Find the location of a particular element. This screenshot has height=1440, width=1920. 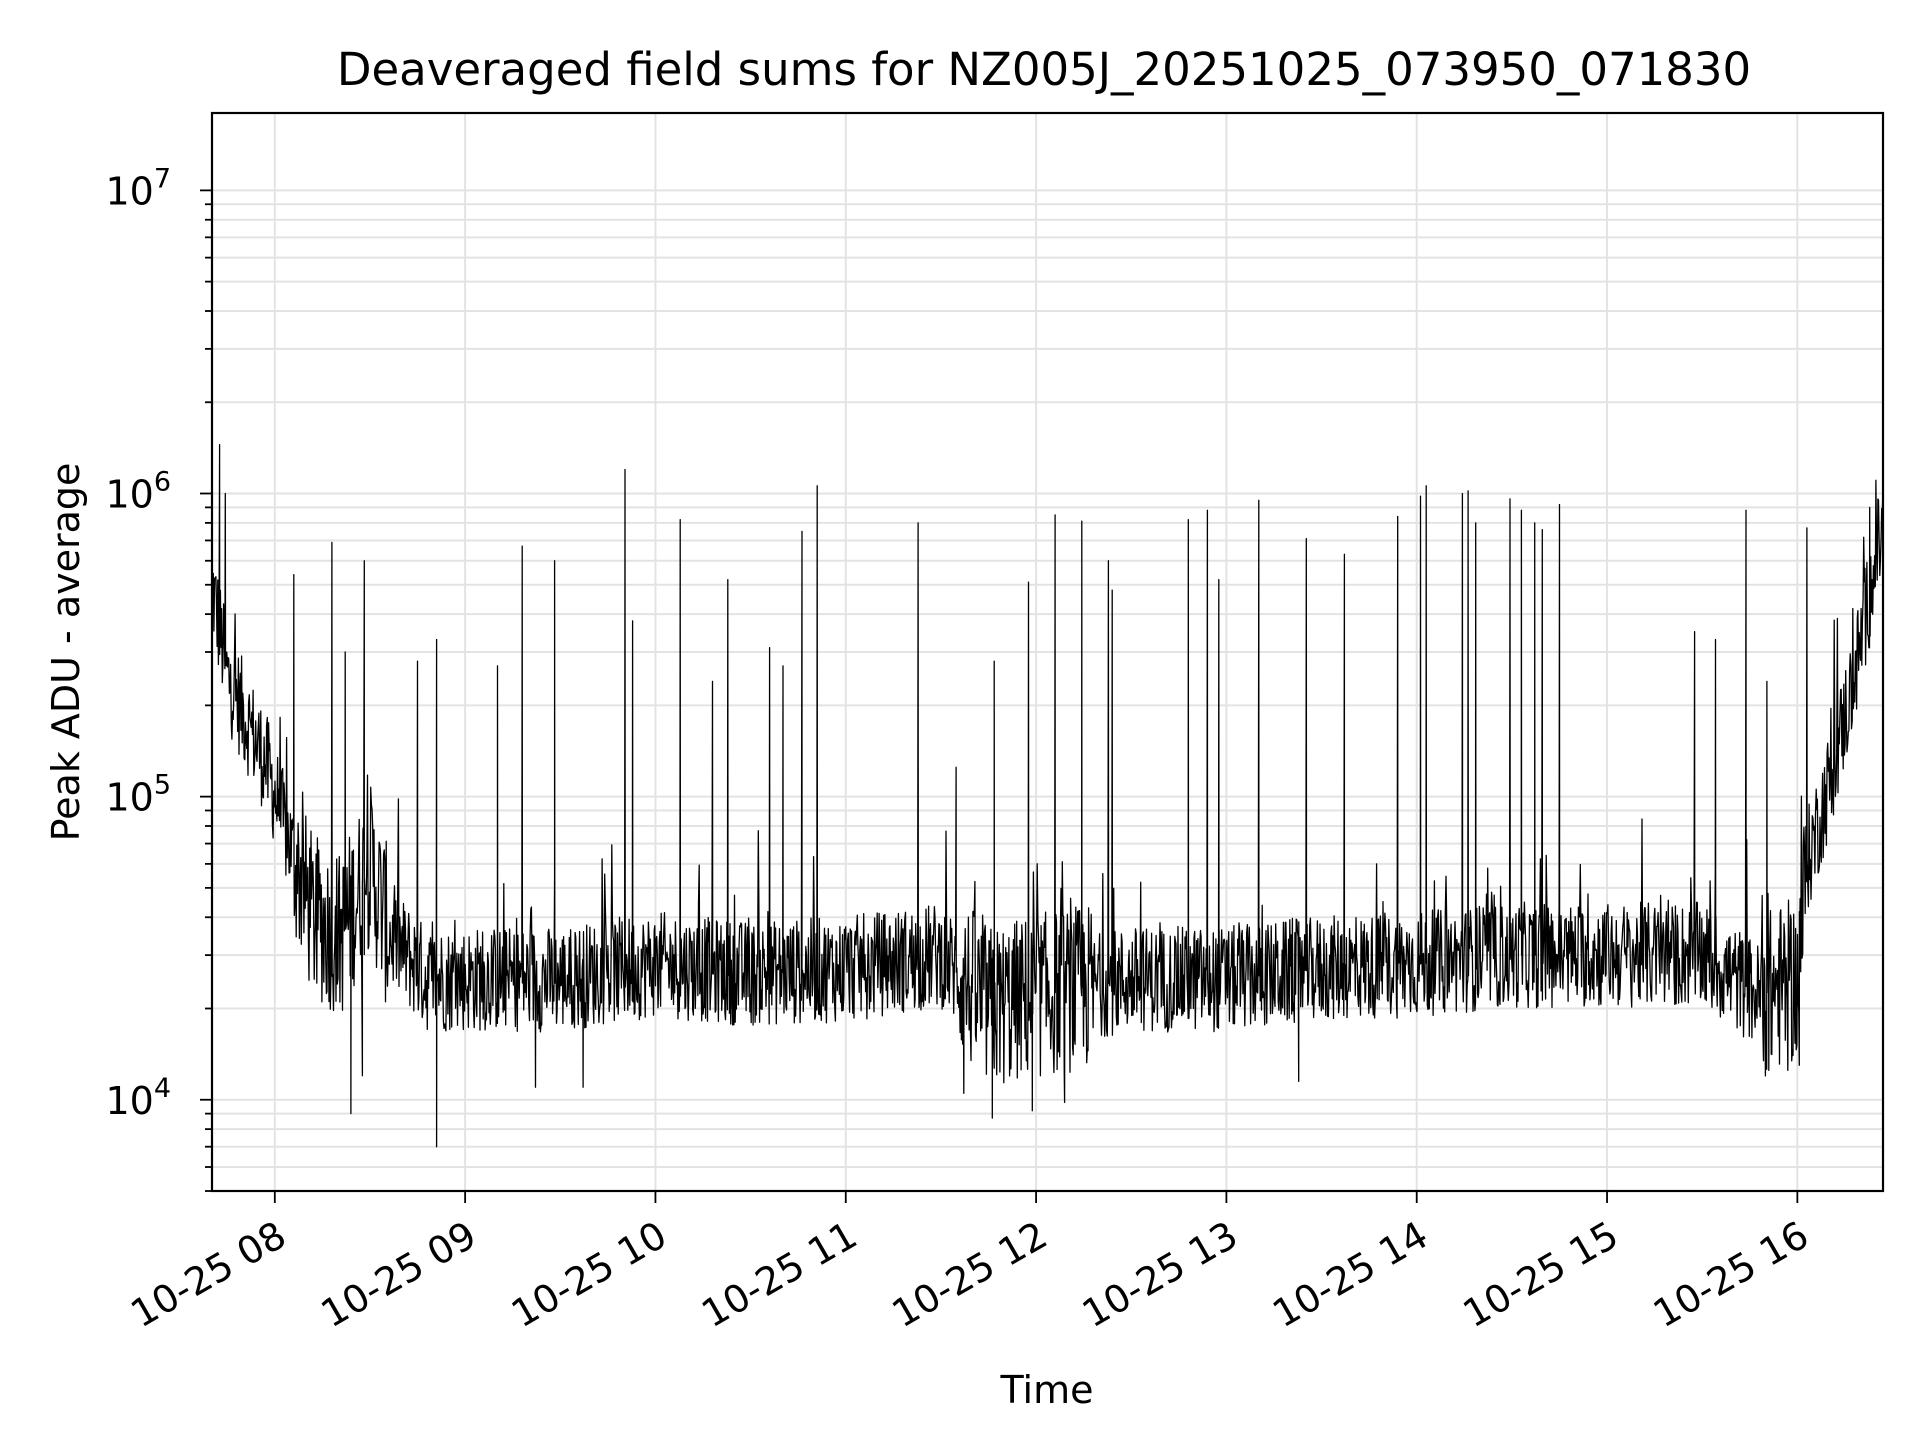

y-axis: 104 105 106 107 is located at coordinates (158, 677).